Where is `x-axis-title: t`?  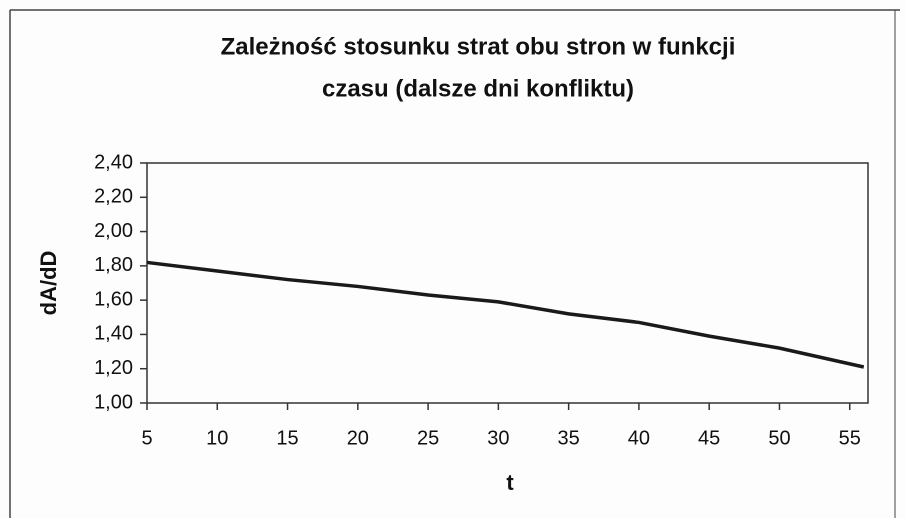 x-axis-title: t is located at coordinates (510, 482).